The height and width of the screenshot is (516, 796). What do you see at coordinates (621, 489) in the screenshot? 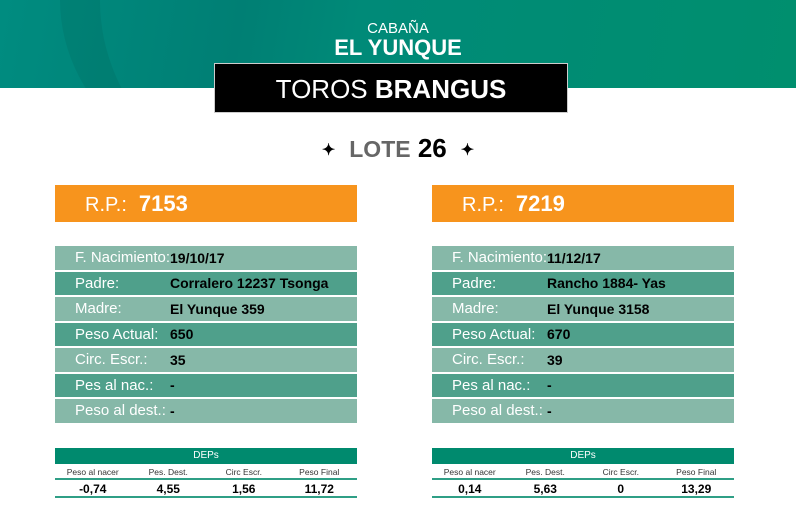
I see `deps-value: 0` at bounding box center [621, 489].